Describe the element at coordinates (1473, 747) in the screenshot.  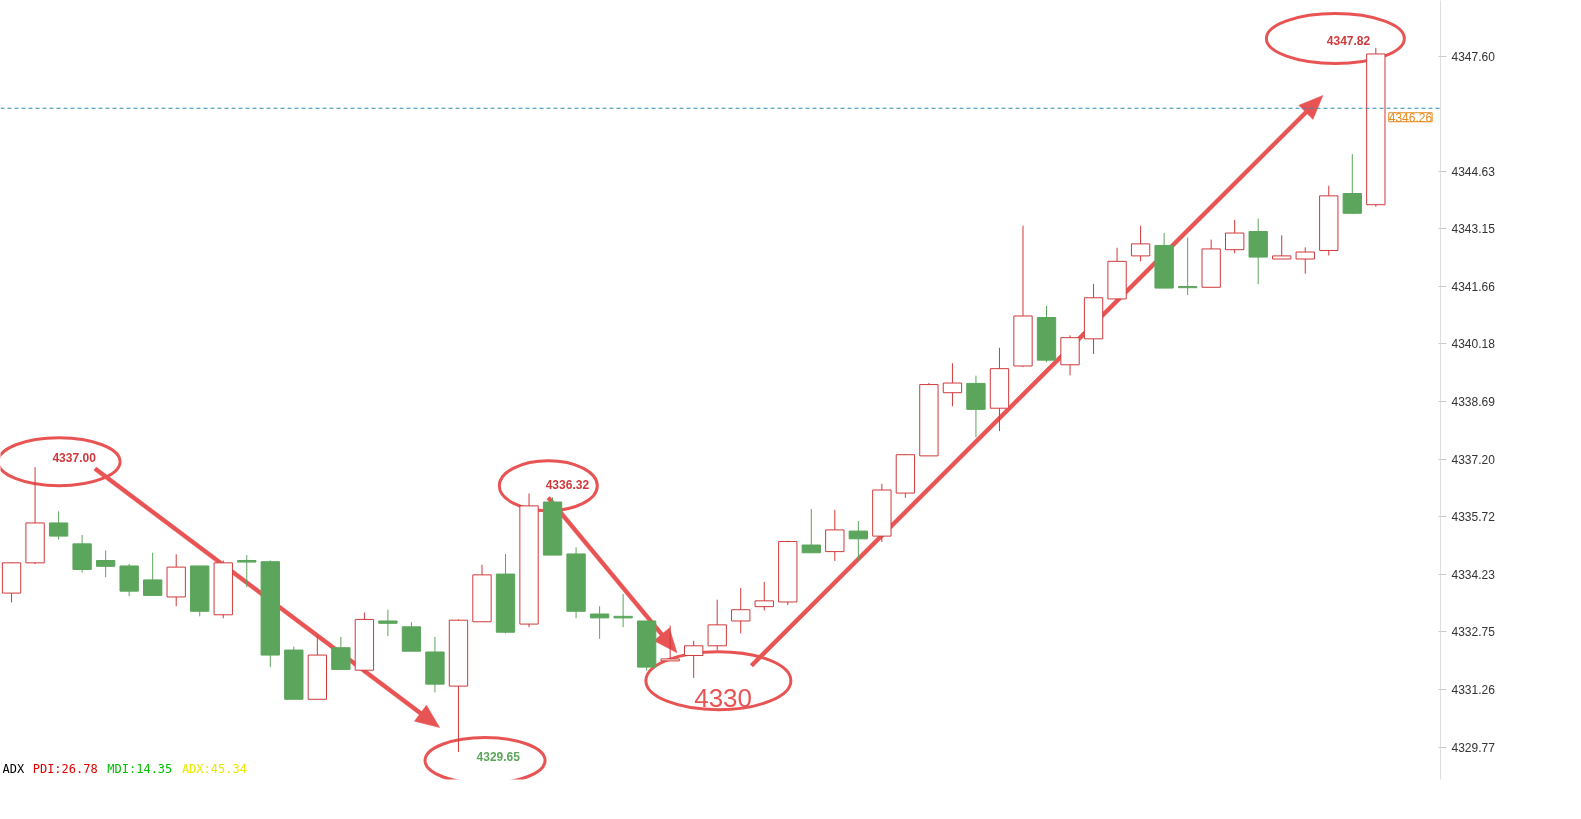
I see `y-tick-label: 4329.77` at that location.